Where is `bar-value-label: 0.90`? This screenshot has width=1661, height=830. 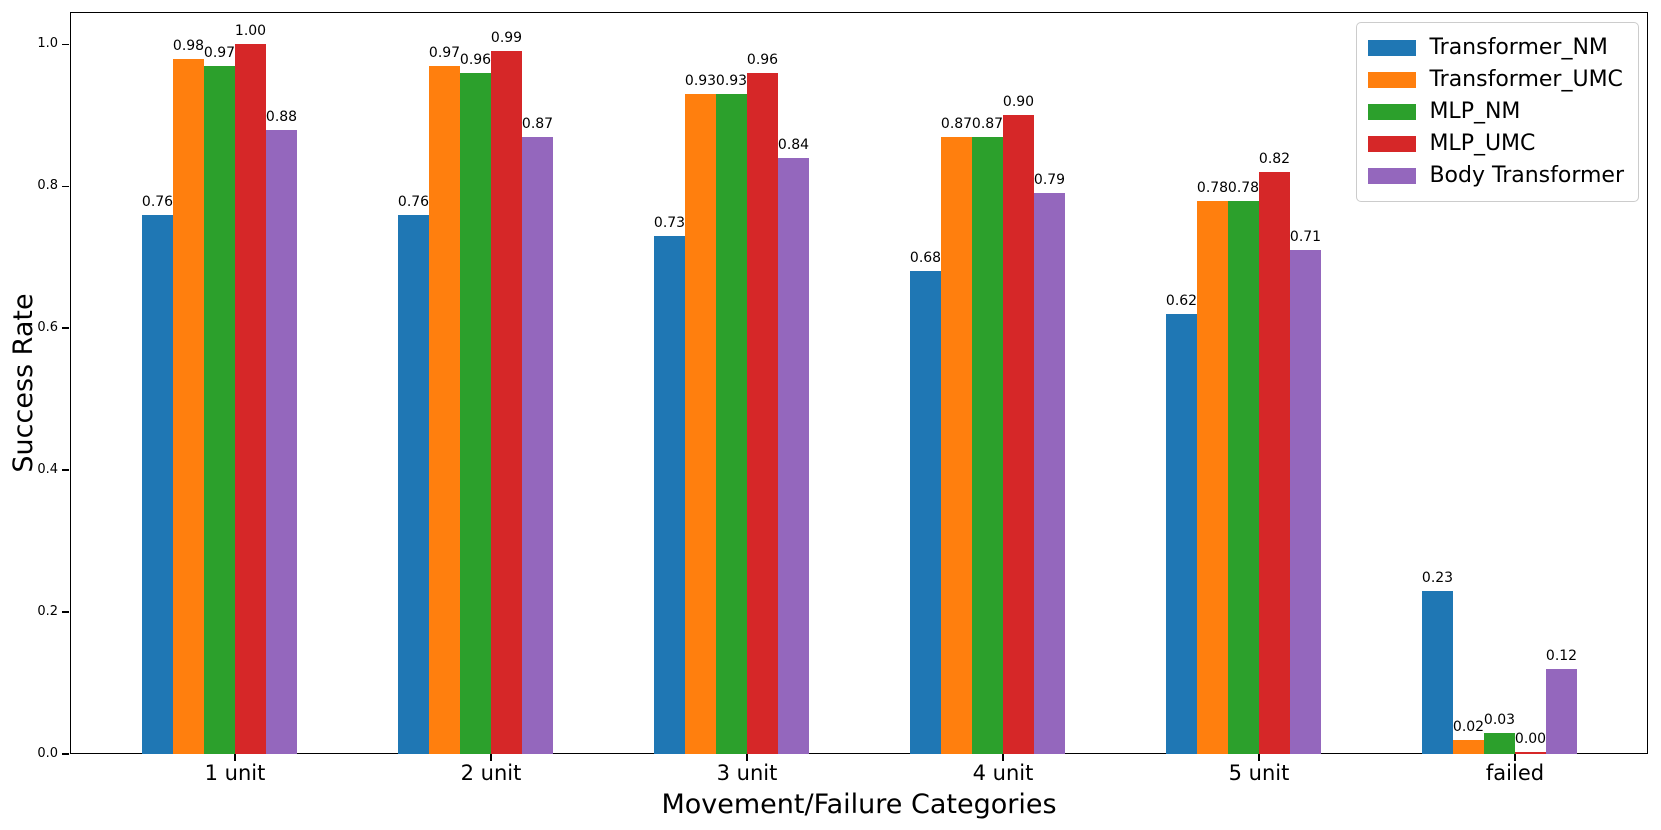 bar-value-label: 0.90 is located at coordinates (1018, 102).